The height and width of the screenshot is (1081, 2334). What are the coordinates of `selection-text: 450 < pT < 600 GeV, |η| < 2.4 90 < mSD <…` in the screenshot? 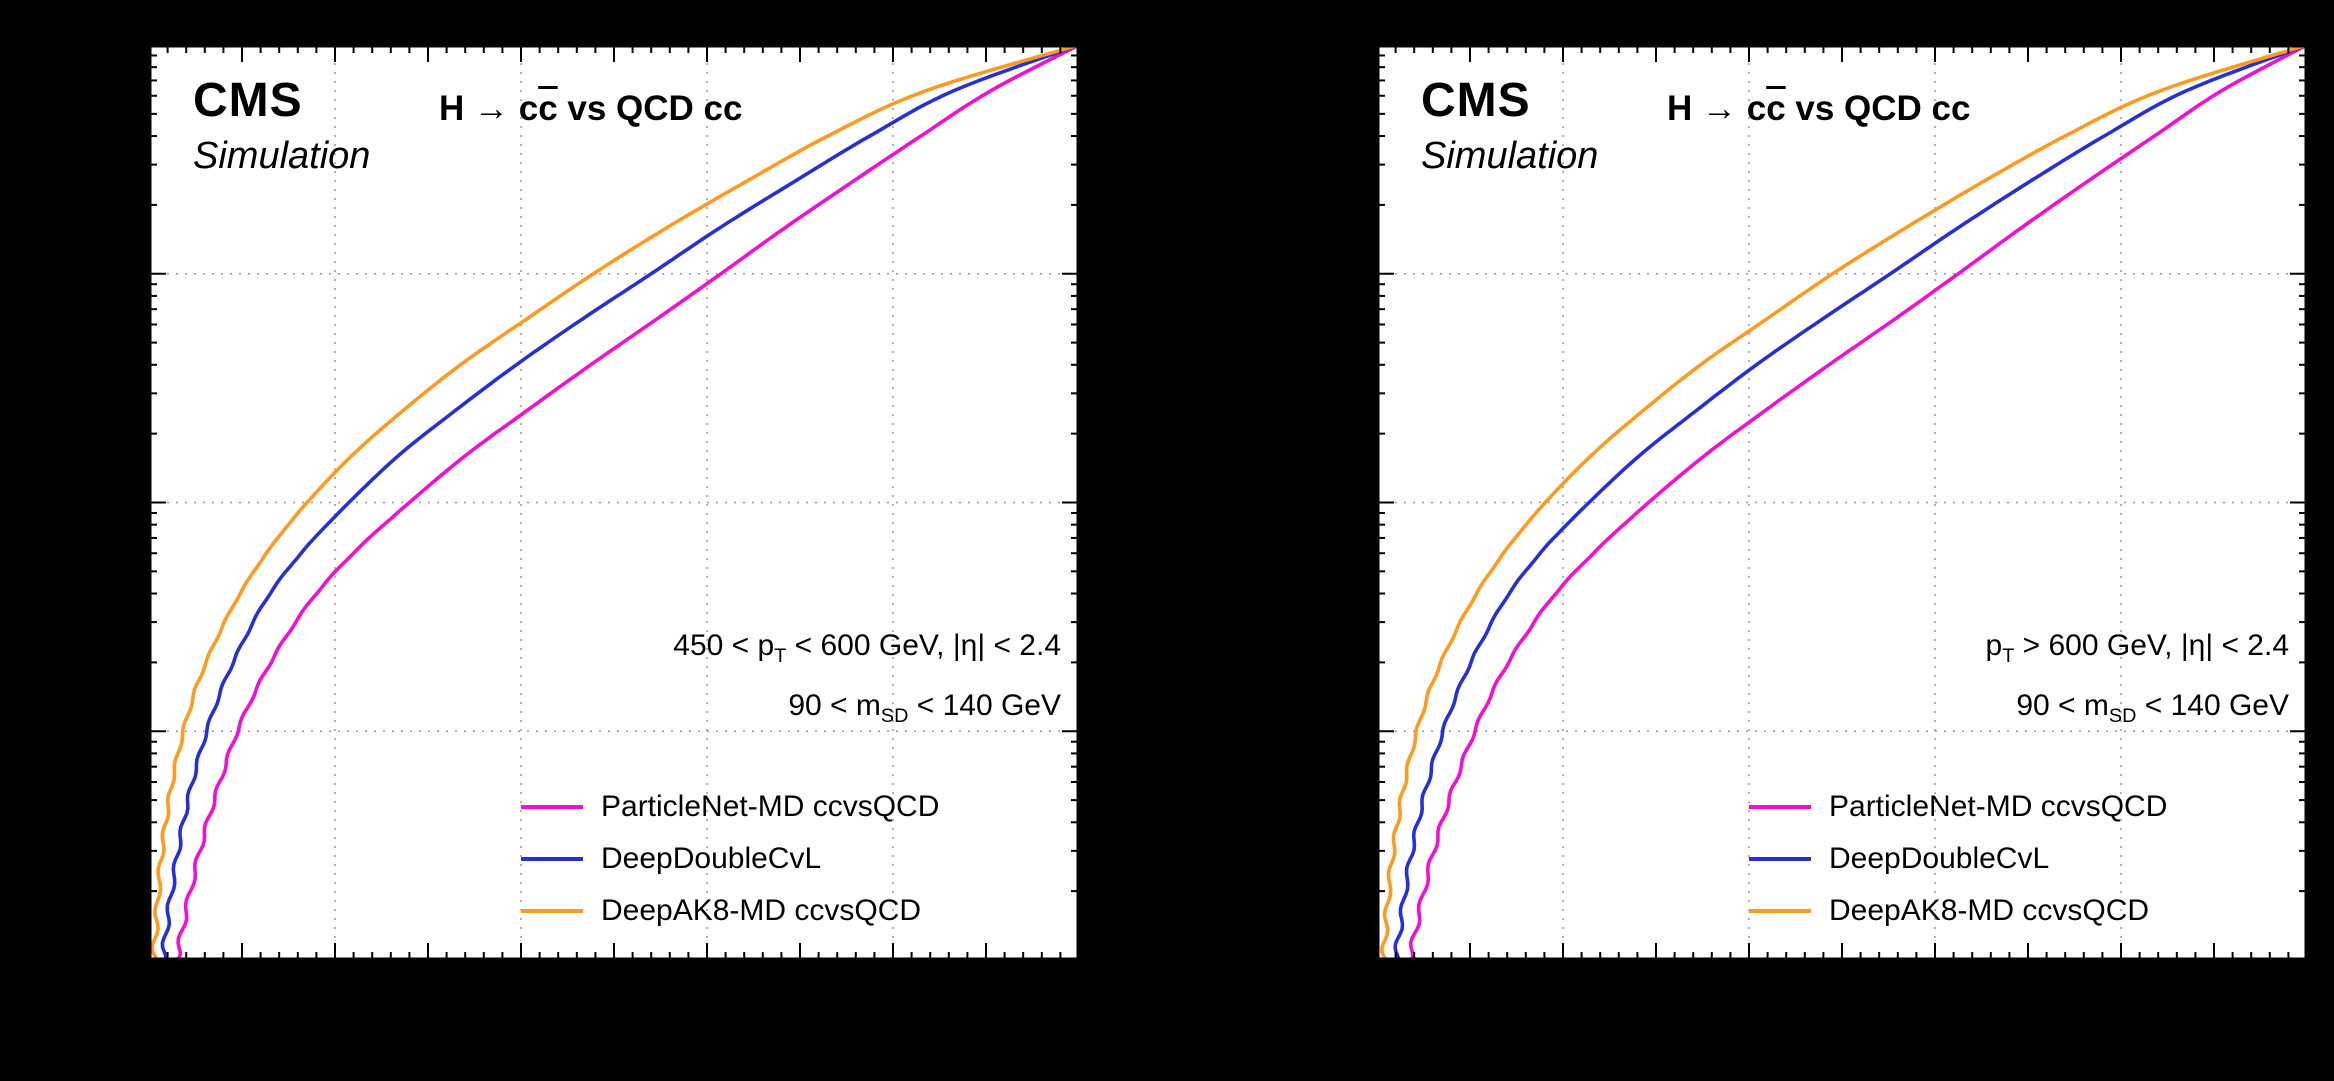 It's located at (867, 681).